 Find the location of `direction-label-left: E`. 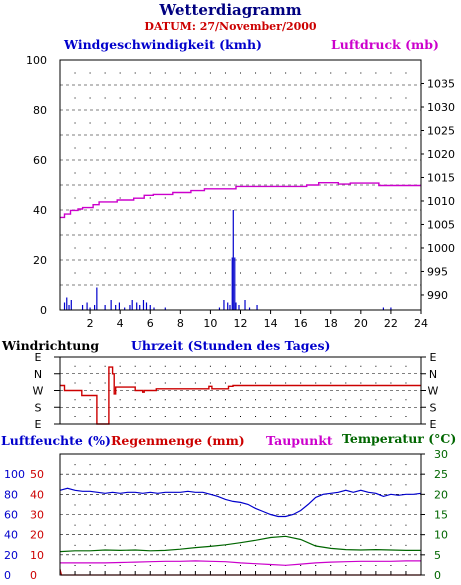

direction-label-left: E is located at coordinates (38, 424).